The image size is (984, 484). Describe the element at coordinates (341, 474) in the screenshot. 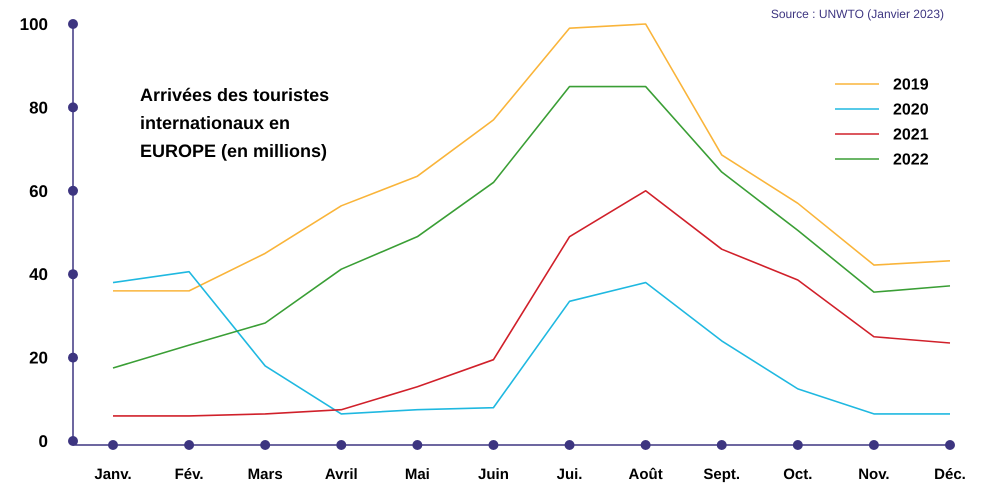

I see `x-tick-label: Avril` at that location.